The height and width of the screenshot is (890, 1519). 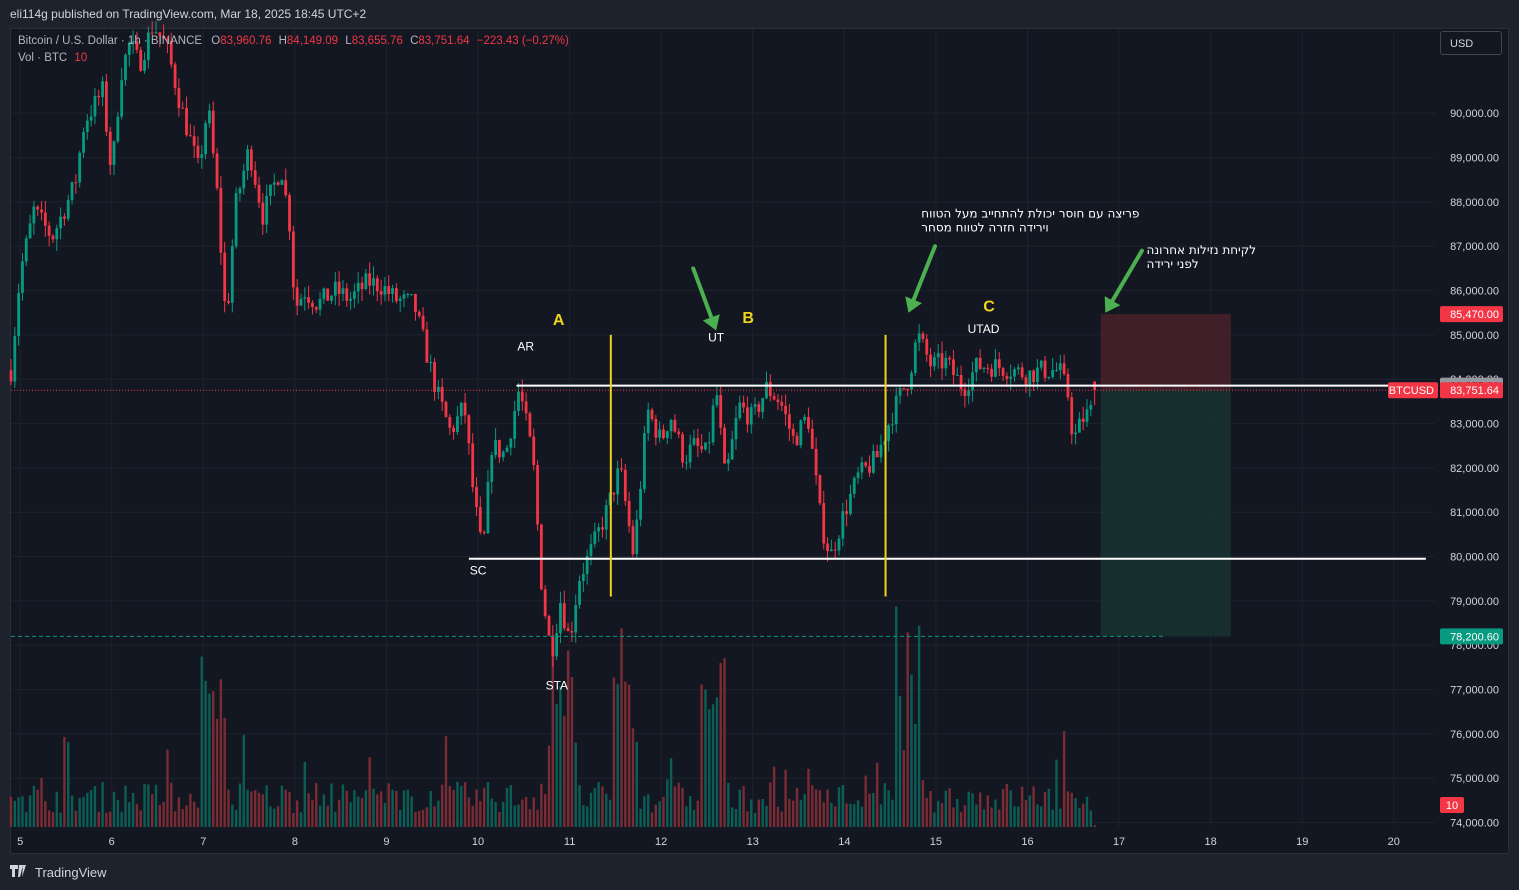 What do you see at coordinates (1411, 391) in the screenshot?
I see `symbol-tag-text: BTCUSD` at bounding box center [1411, 391].